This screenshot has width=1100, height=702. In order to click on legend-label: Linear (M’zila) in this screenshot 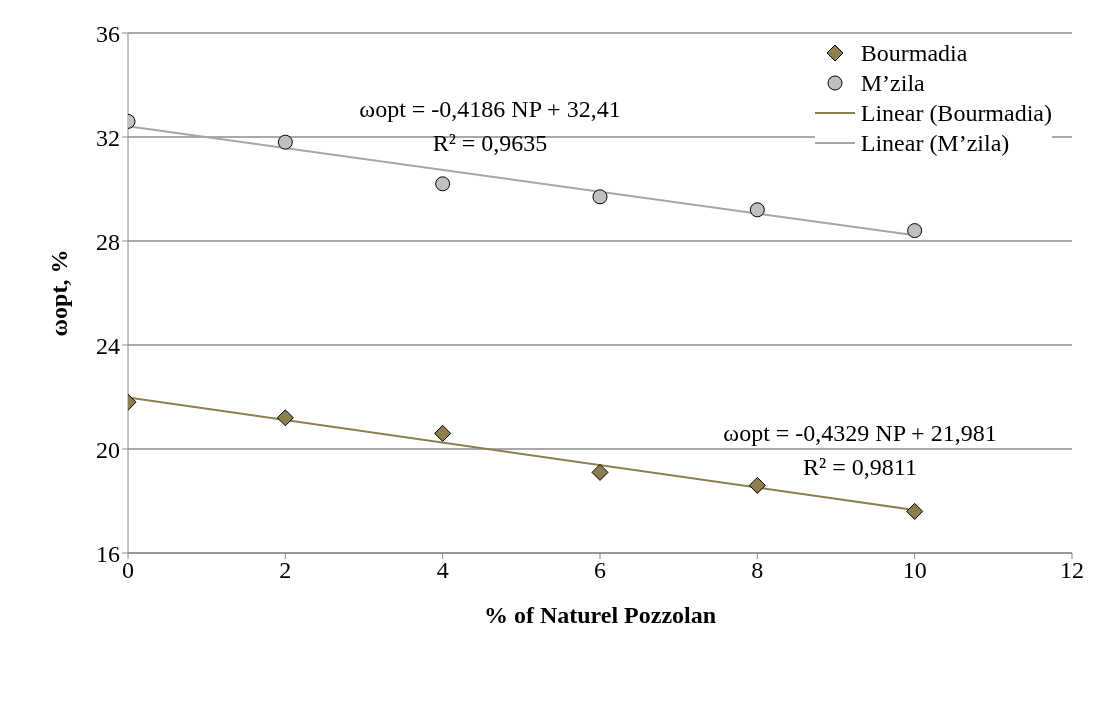, I will do `click(935, 143)`.